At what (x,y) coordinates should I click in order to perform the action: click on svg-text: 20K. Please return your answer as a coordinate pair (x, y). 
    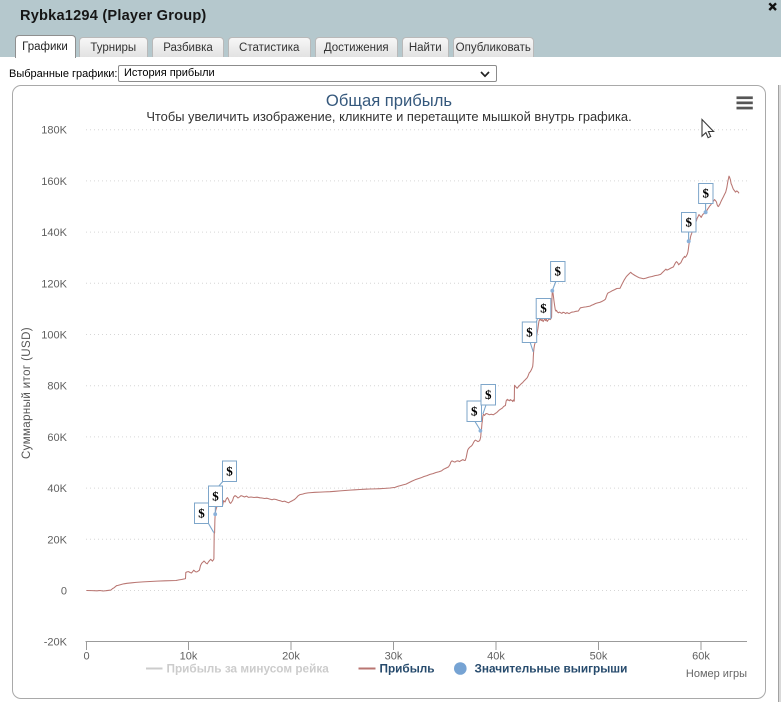
    Looking at the image, I should click on (57, 540).